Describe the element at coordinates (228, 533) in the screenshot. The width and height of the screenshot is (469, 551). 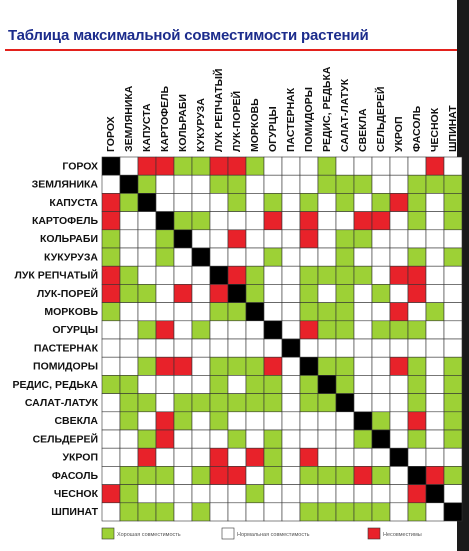
I see `legend-swatch-normal` at that location.